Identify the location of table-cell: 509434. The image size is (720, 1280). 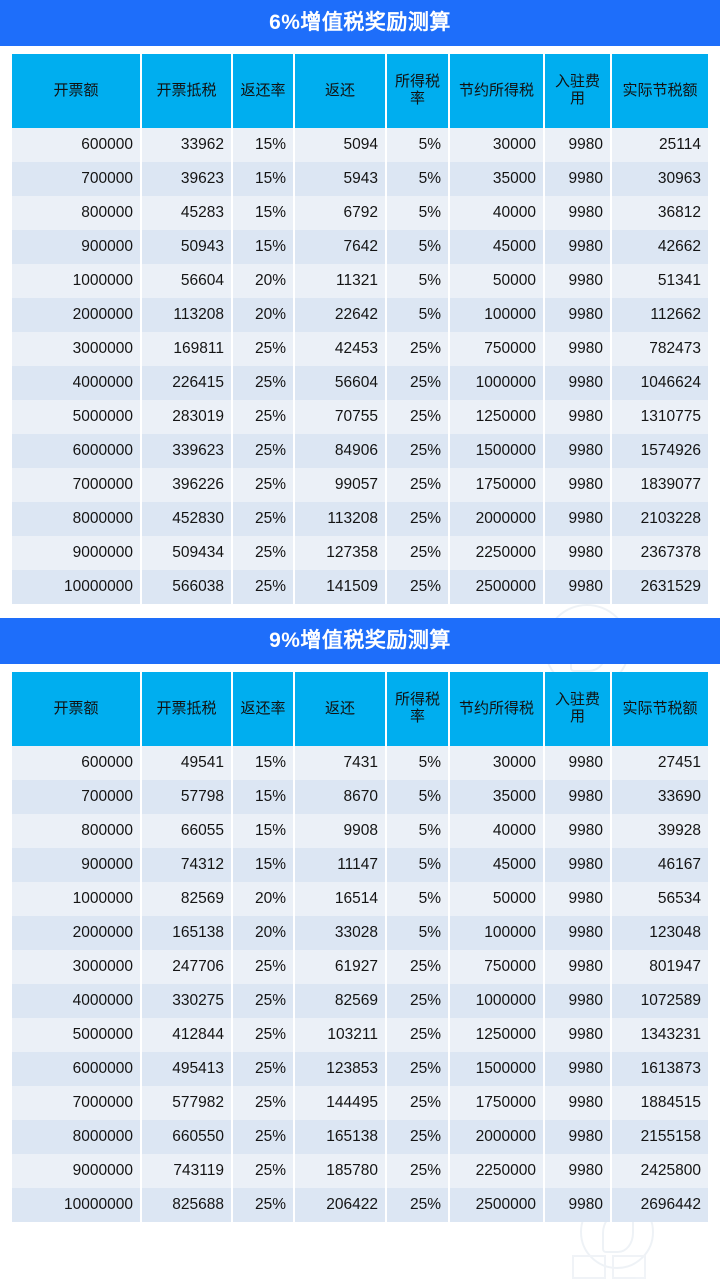
(187, 553).